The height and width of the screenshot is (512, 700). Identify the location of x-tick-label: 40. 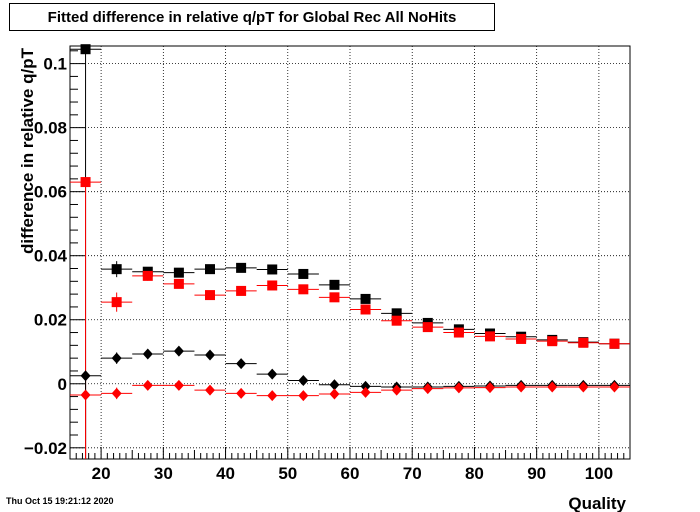
(225, 473).